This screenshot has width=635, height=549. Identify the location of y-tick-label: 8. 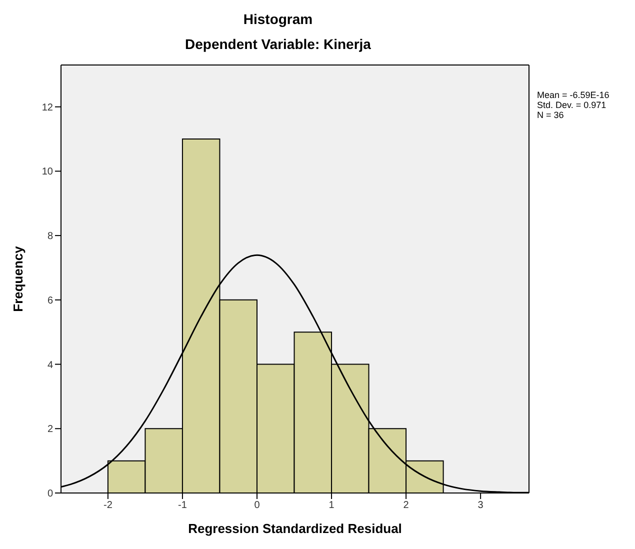
(50, 236).